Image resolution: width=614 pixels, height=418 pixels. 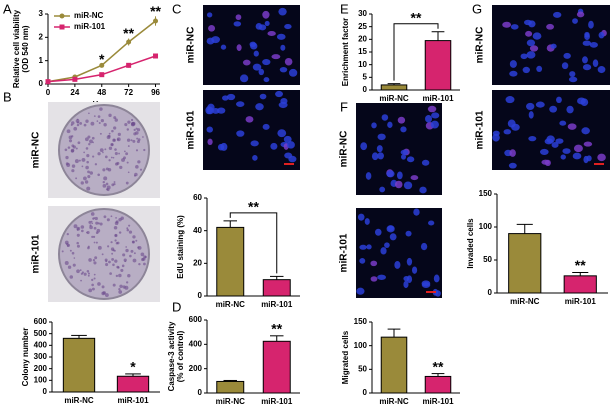 I want to click on data-point, so click(x=48, y=82).